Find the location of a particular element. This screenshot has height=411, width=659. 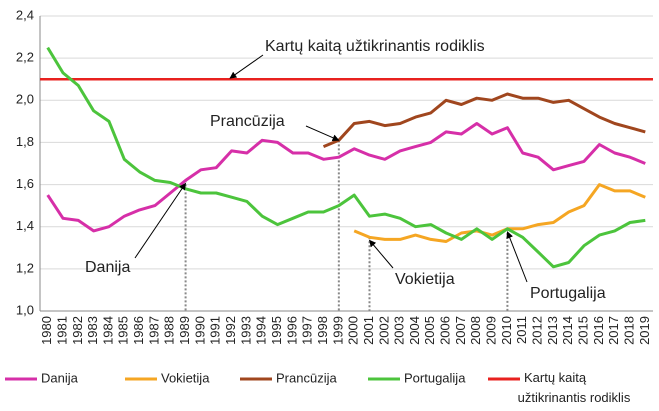

x-tick-label: 1996 is located at coordinates (291, 330).